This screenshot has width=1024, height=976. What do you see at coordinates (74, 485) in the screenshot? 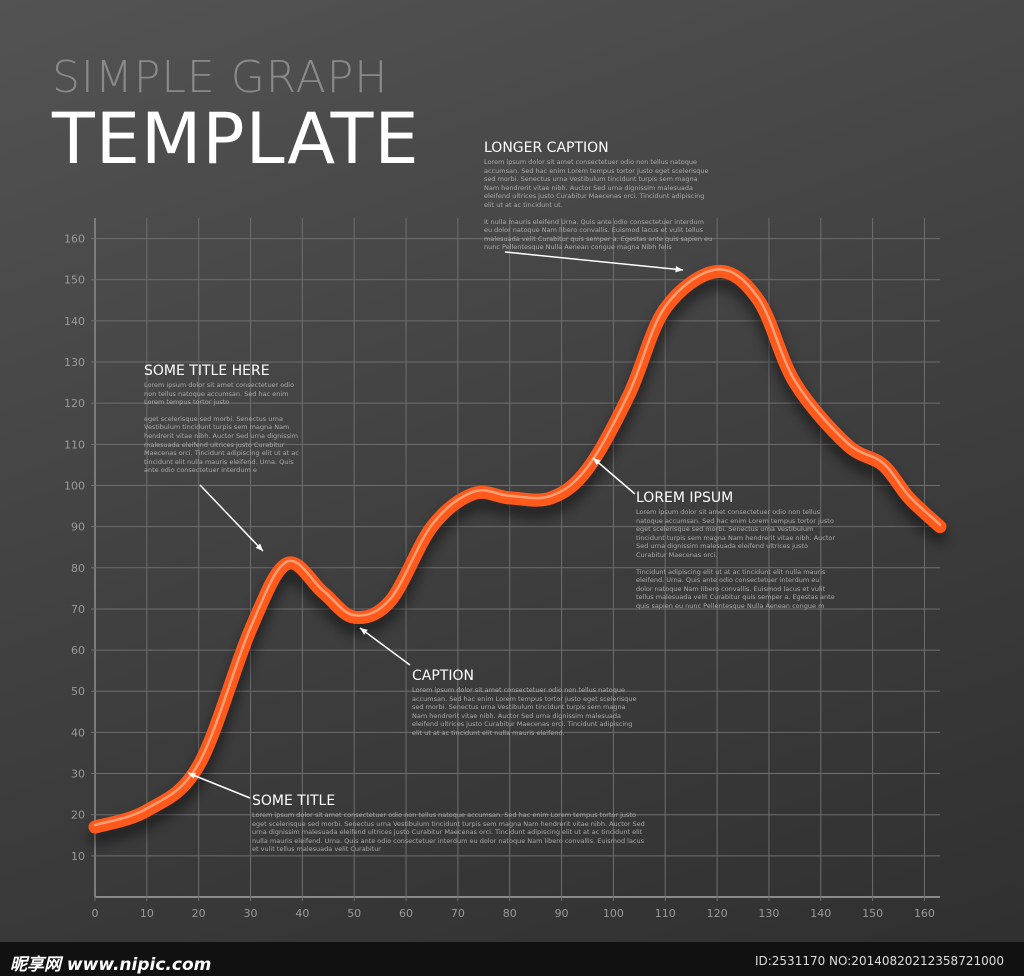
I see `y-tick-label: 100` at bounding box center [74, 485].